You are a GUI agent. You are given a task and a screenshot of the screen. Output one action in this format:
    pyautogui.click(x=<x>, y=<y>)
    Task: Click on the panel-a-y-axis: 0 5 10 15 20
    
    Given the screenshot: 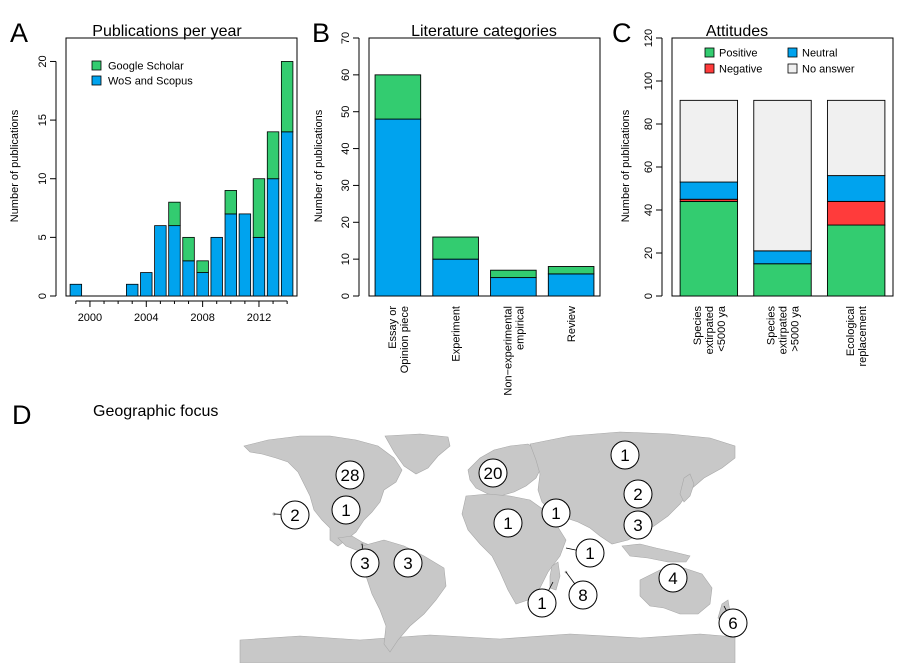 What is the action you would take?
    pyautogui.click(x=47, y=177)
    